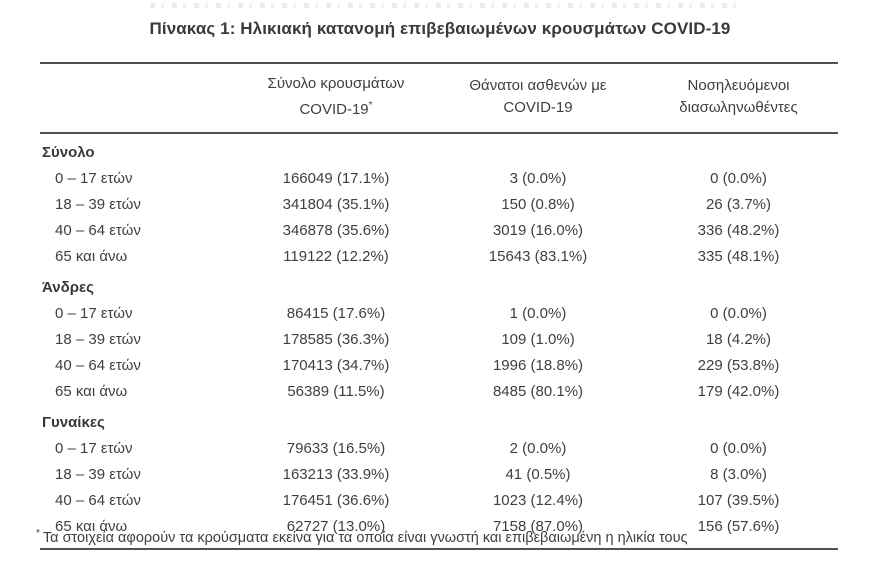 Image resolution: width=880 pixels, height=561 pixels. I want to click on deaths-cell: 2 (0.0%), so click(538, 448).